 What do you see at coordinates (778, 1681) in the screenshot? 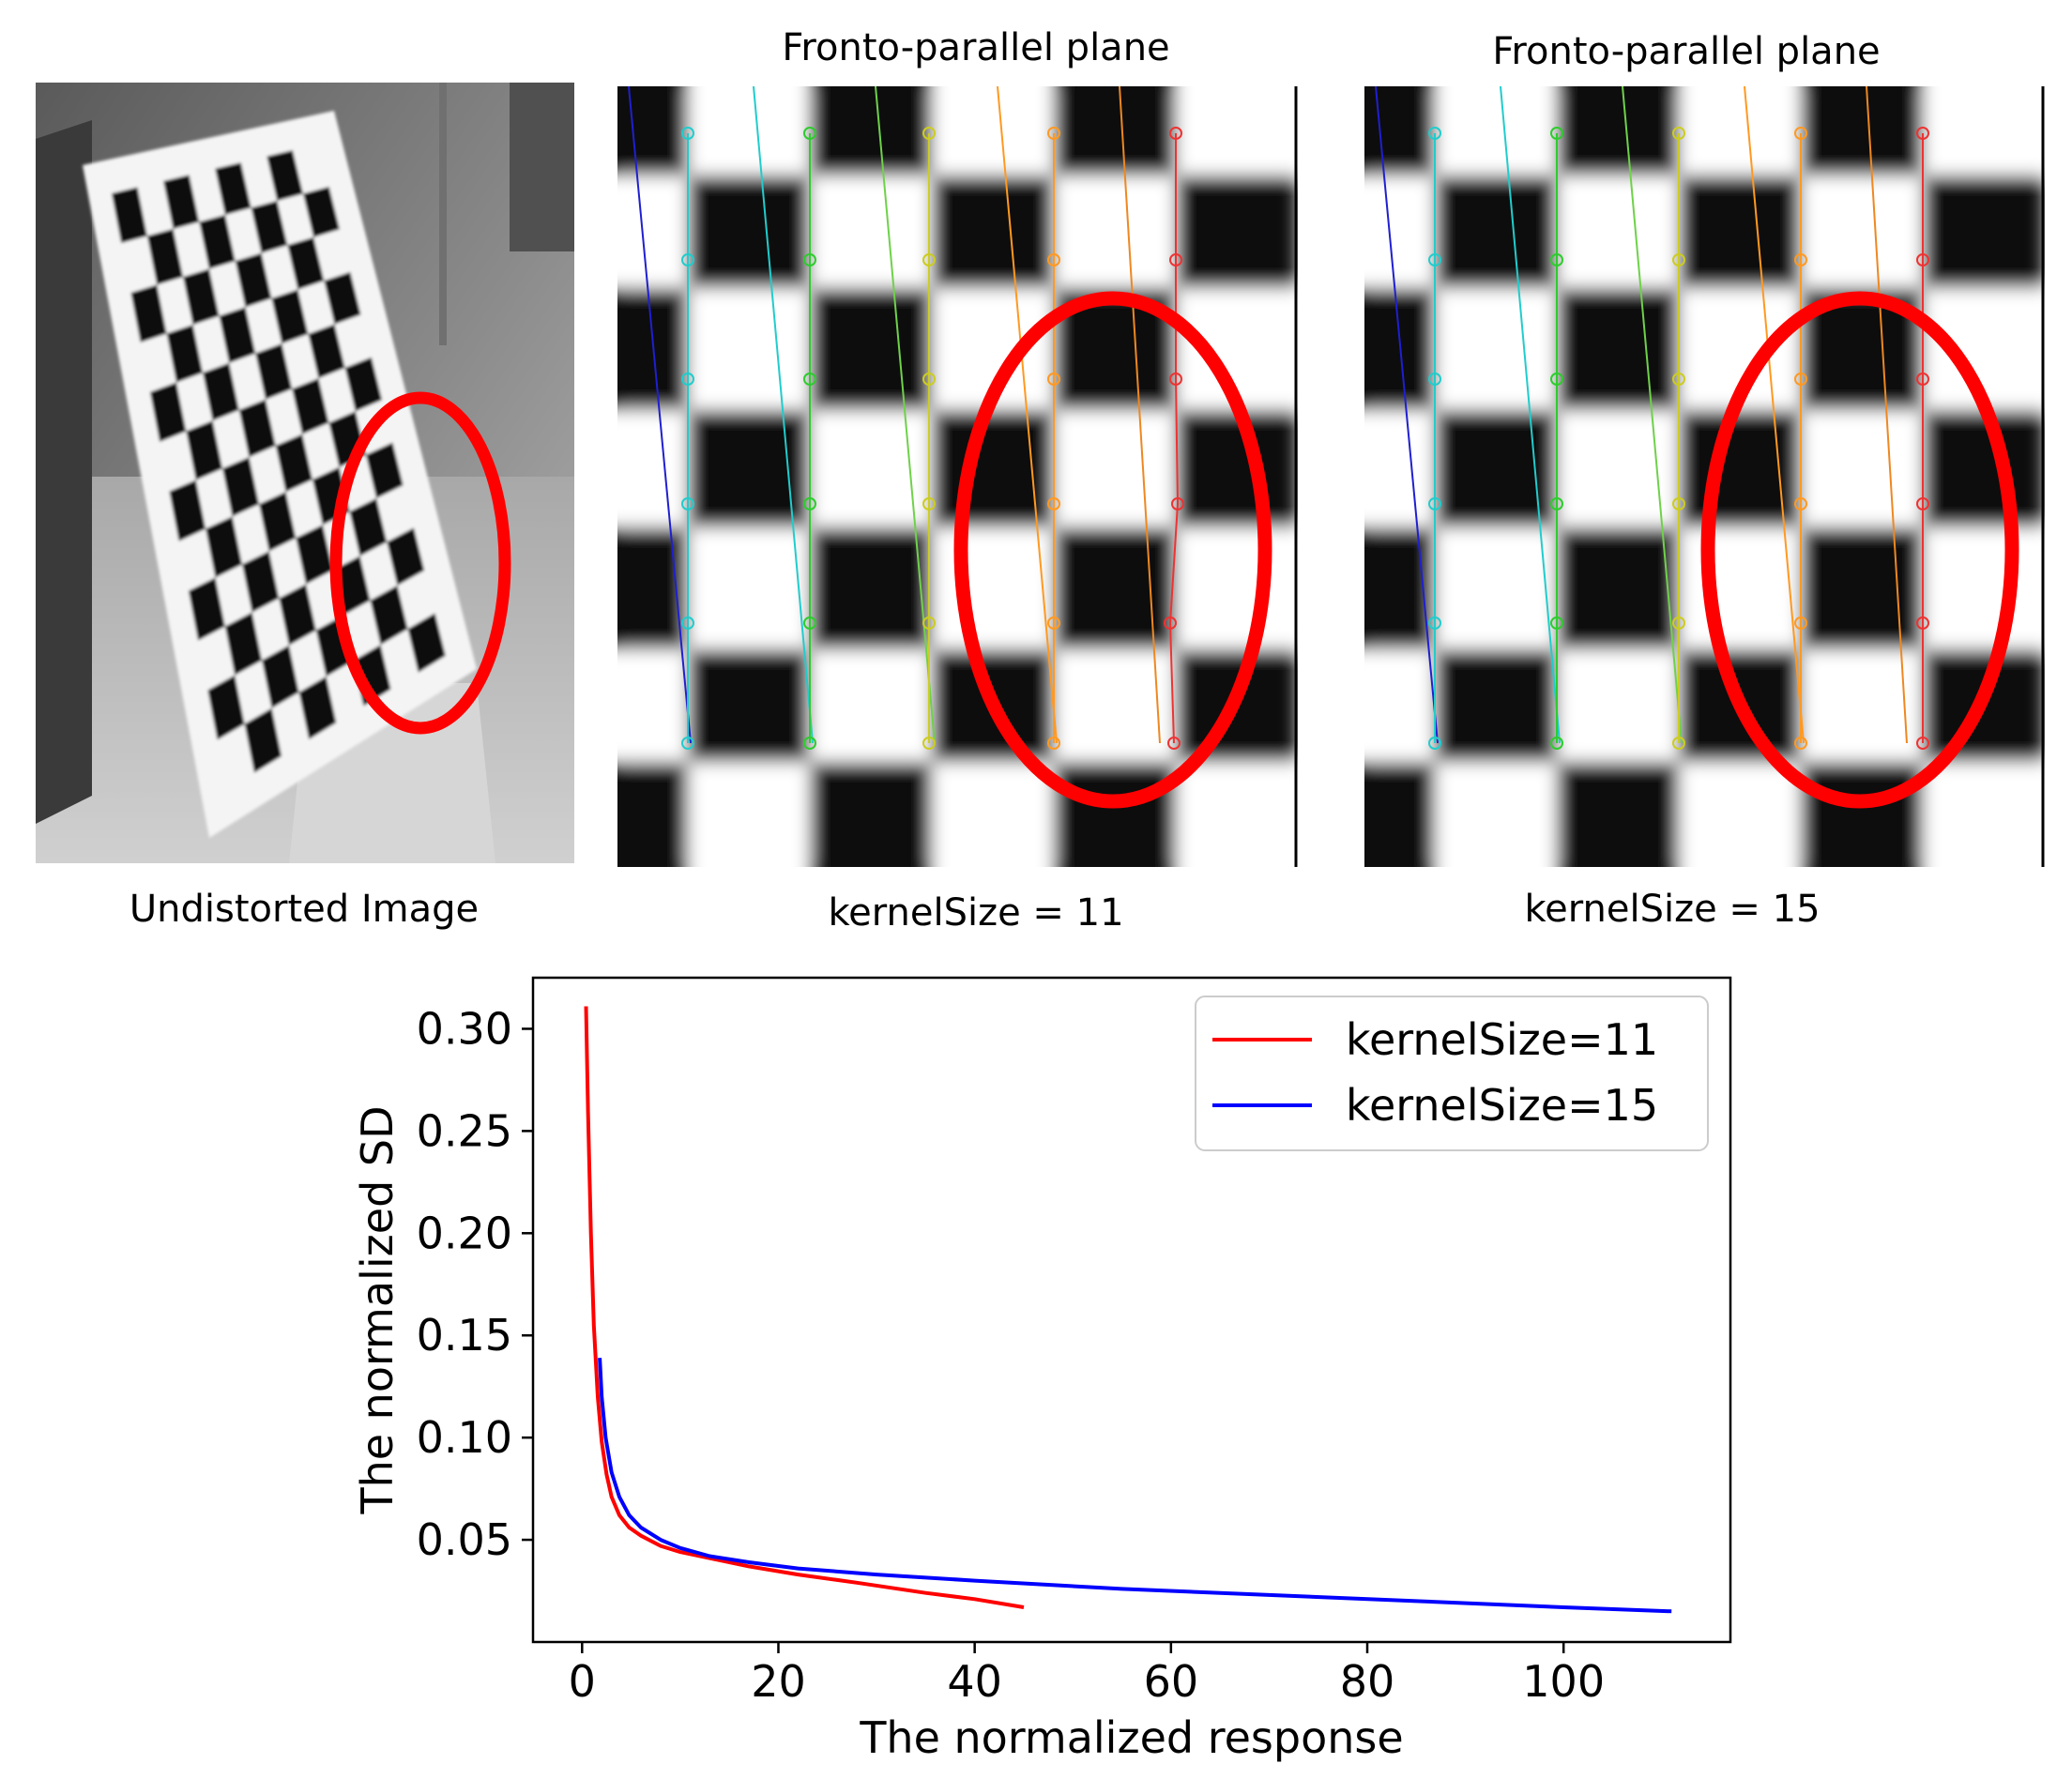
I see `x-tick-label: 20` at bounding box center [778, 1681].